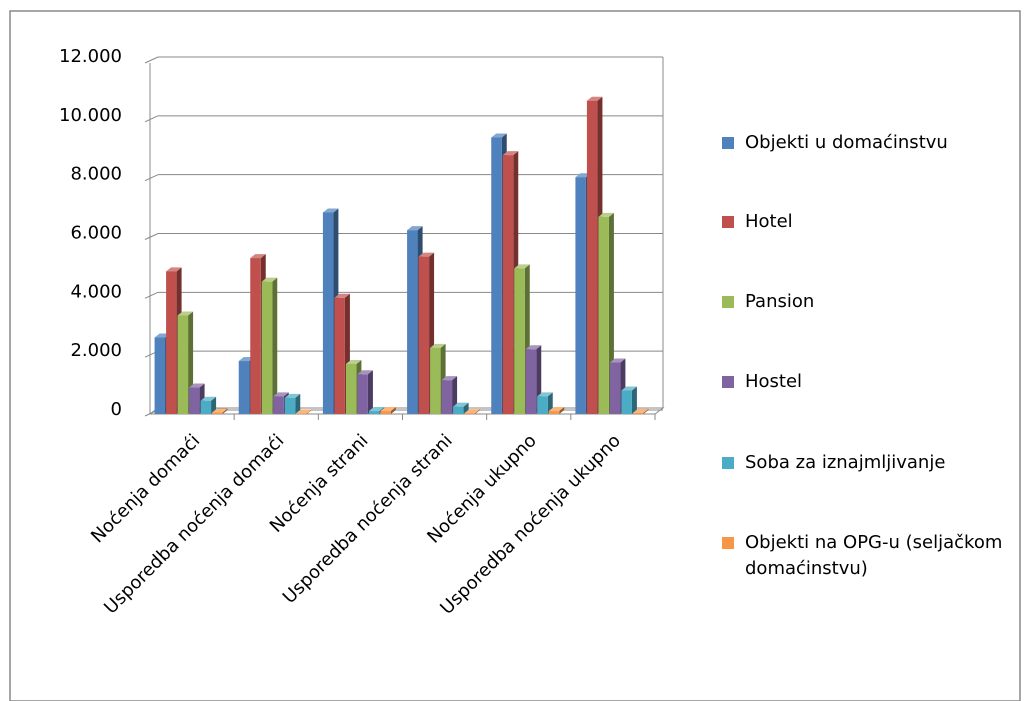 The width and height of the screenshot is (1030, 701). I want to click on y-tick-label: 6.000, so click(96, 233).